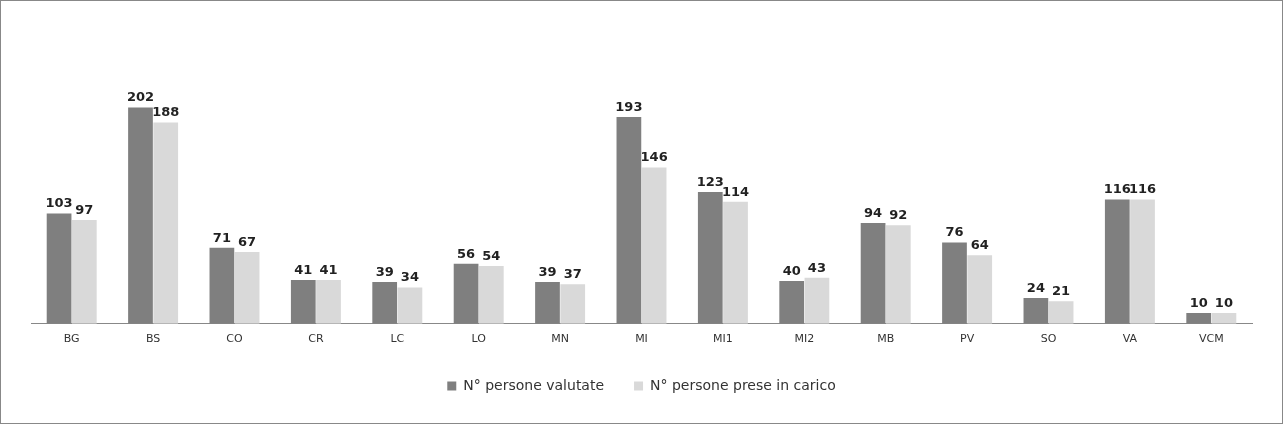 The image size is (1283, 424). What do you see at coordinates (466, 253) in the screenshot?
I see `data-label: 56` at bounding box center [466, 253].